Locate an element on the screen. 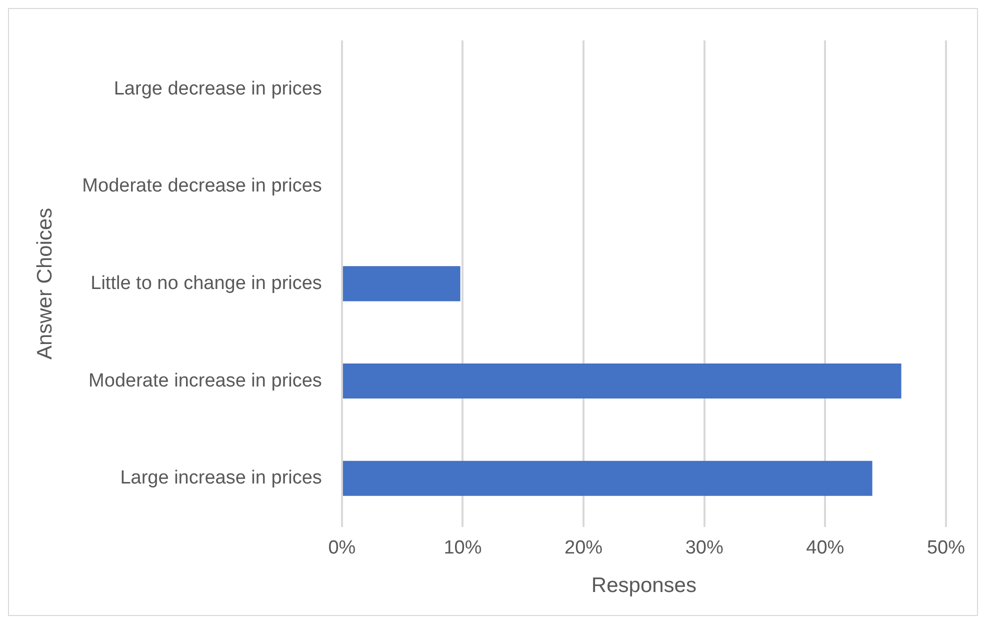 The height and width of the screenshot is (626, 990). x-tick-label: 50% is located at coordinates (946, 548).